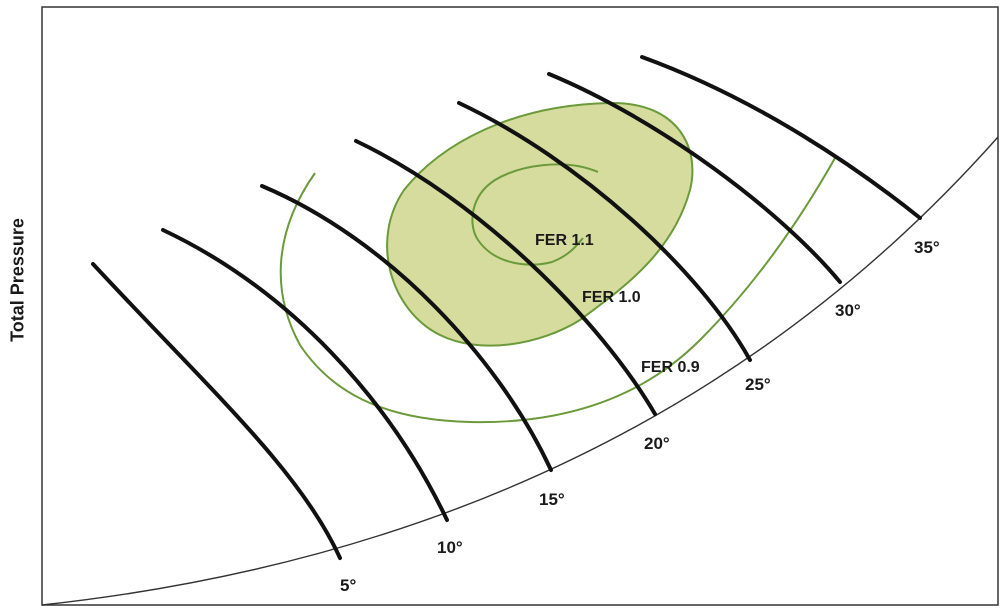  I want to click on fer-1-0-region, so click(540, 224).